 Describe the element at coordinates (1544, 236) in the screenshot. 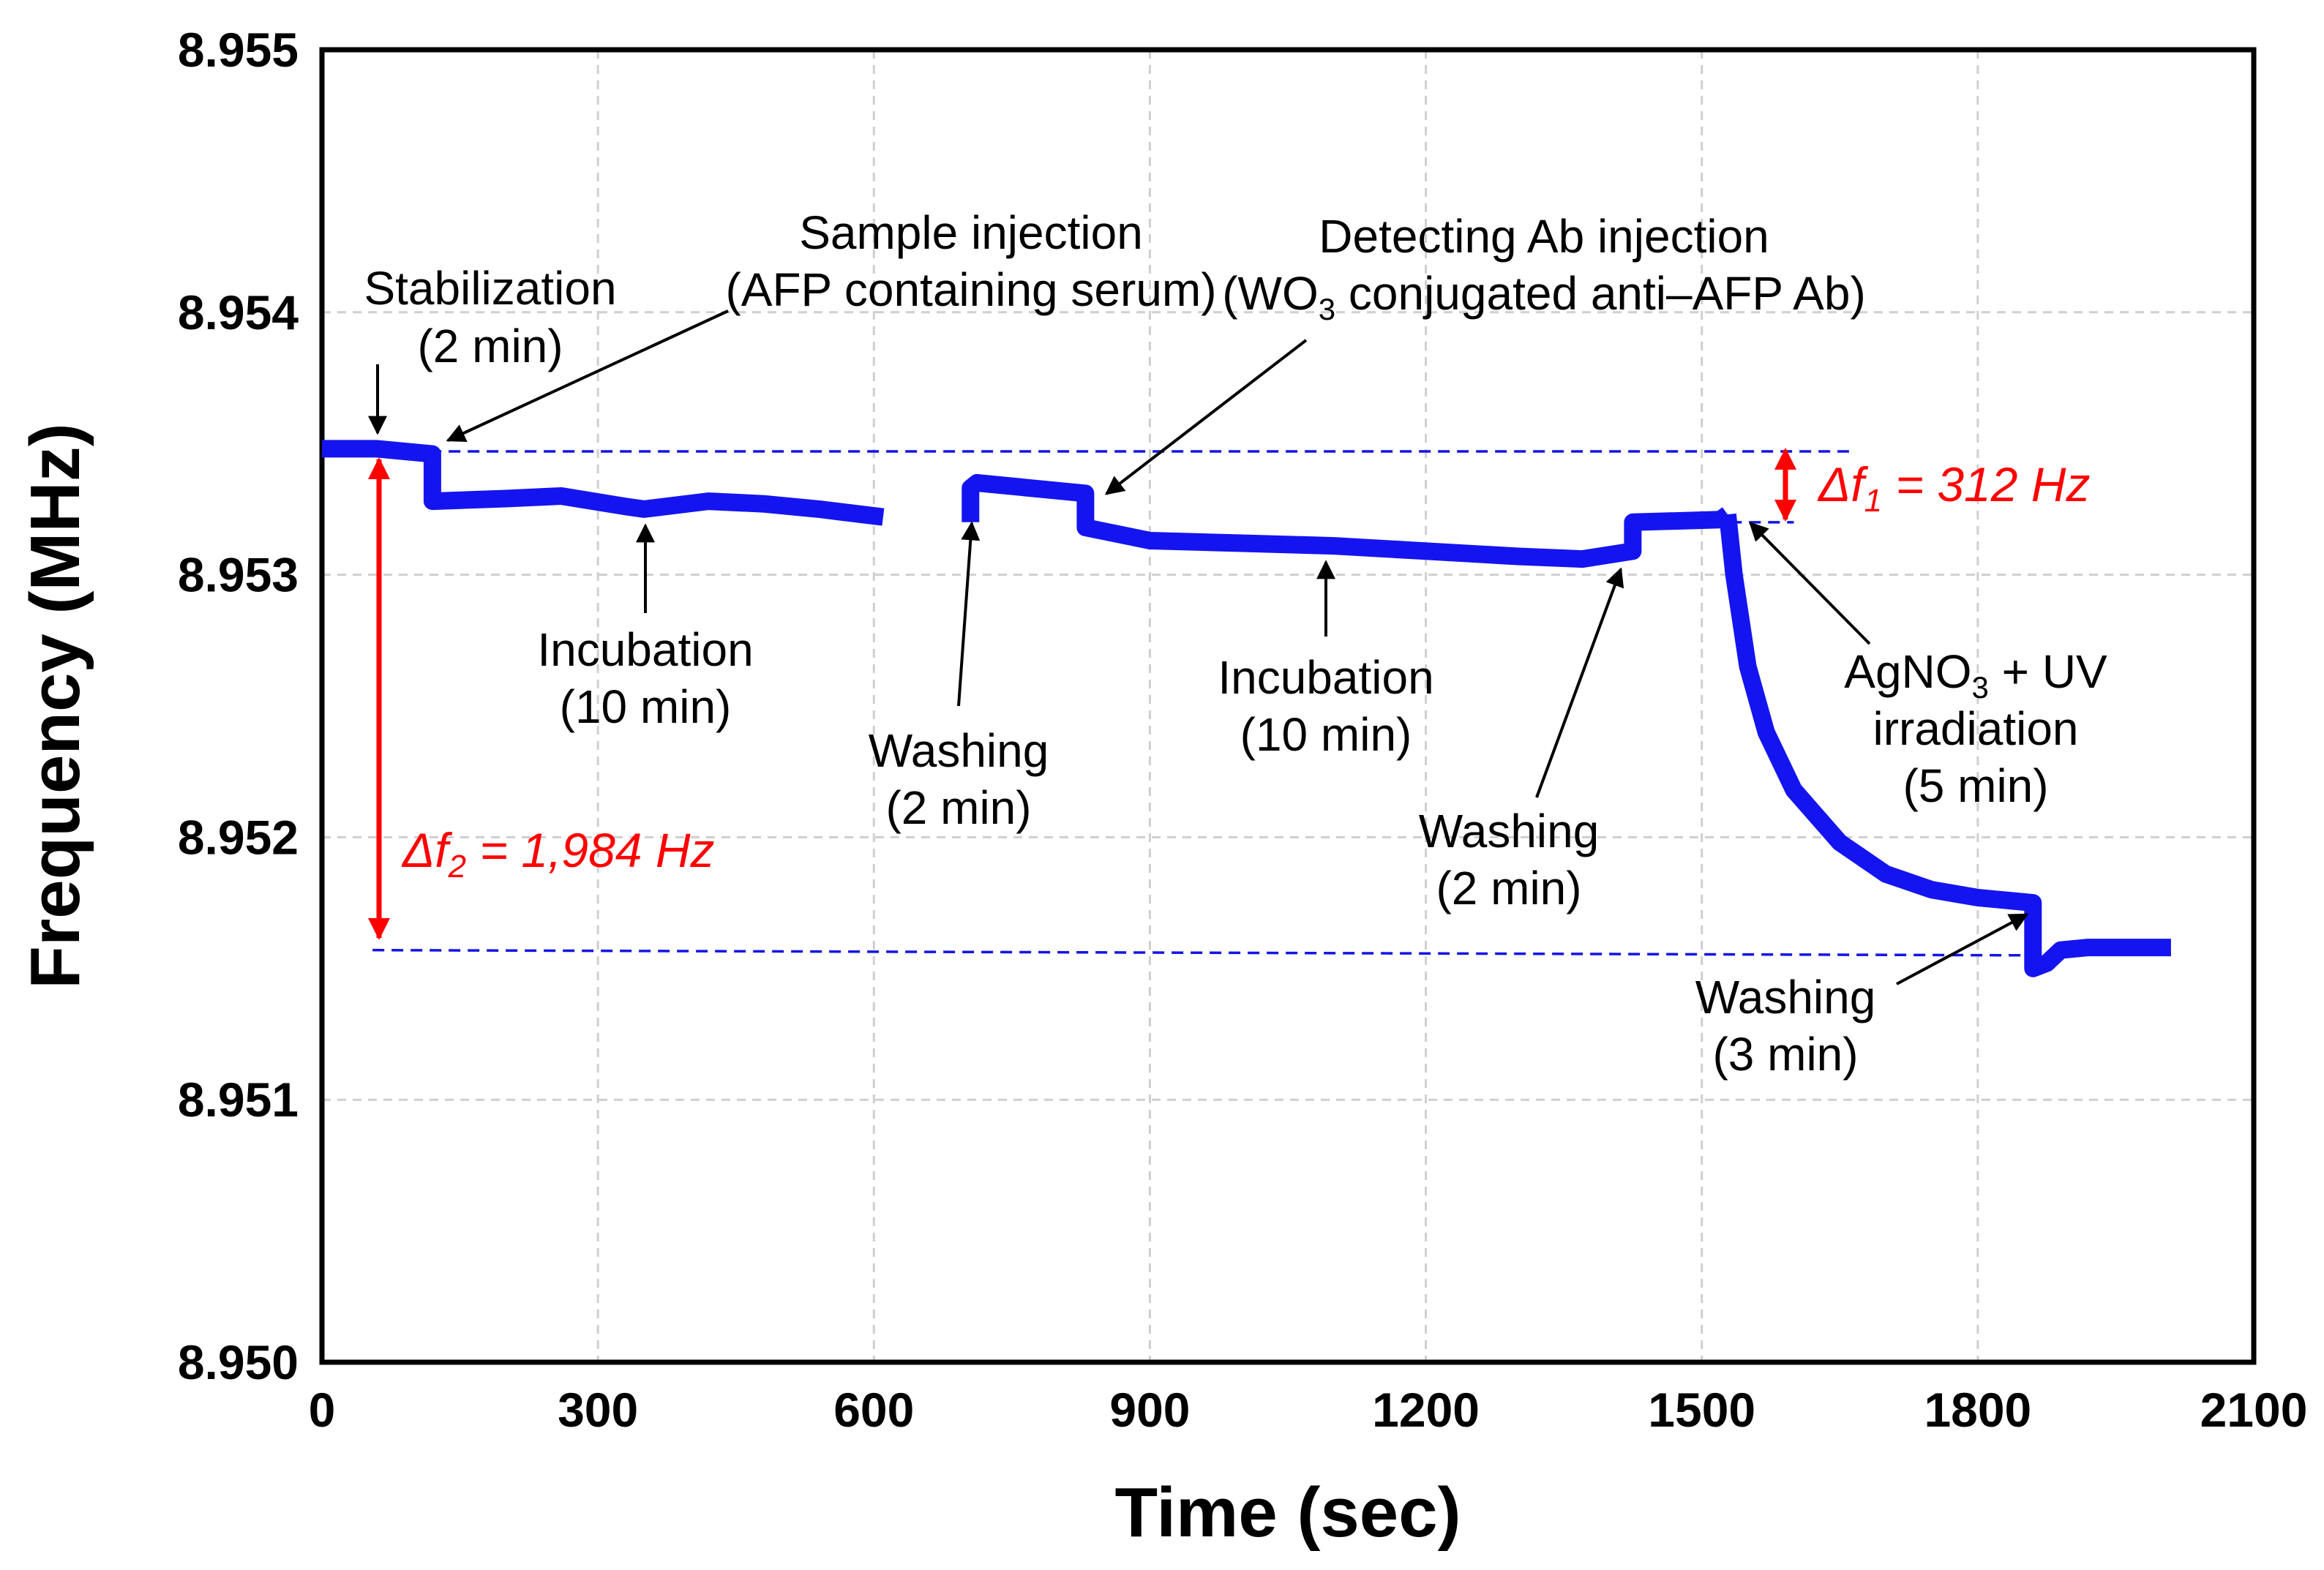

I see `detecting-injection-label: Detecting Ab injection` at that location.